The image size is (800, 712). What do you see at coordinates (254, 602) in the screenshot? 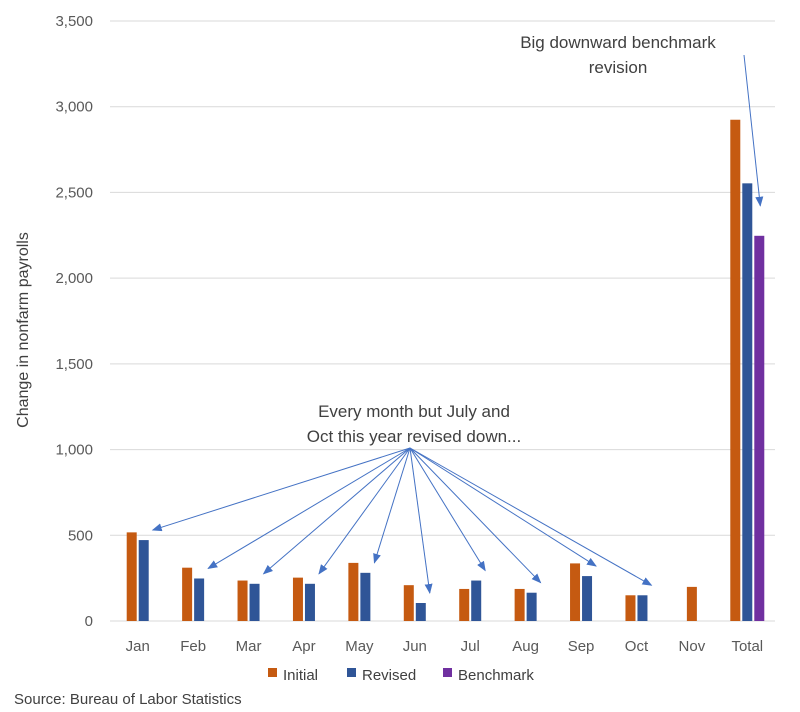
I see `bar-revised-mar` at bounding box center [254, 602].